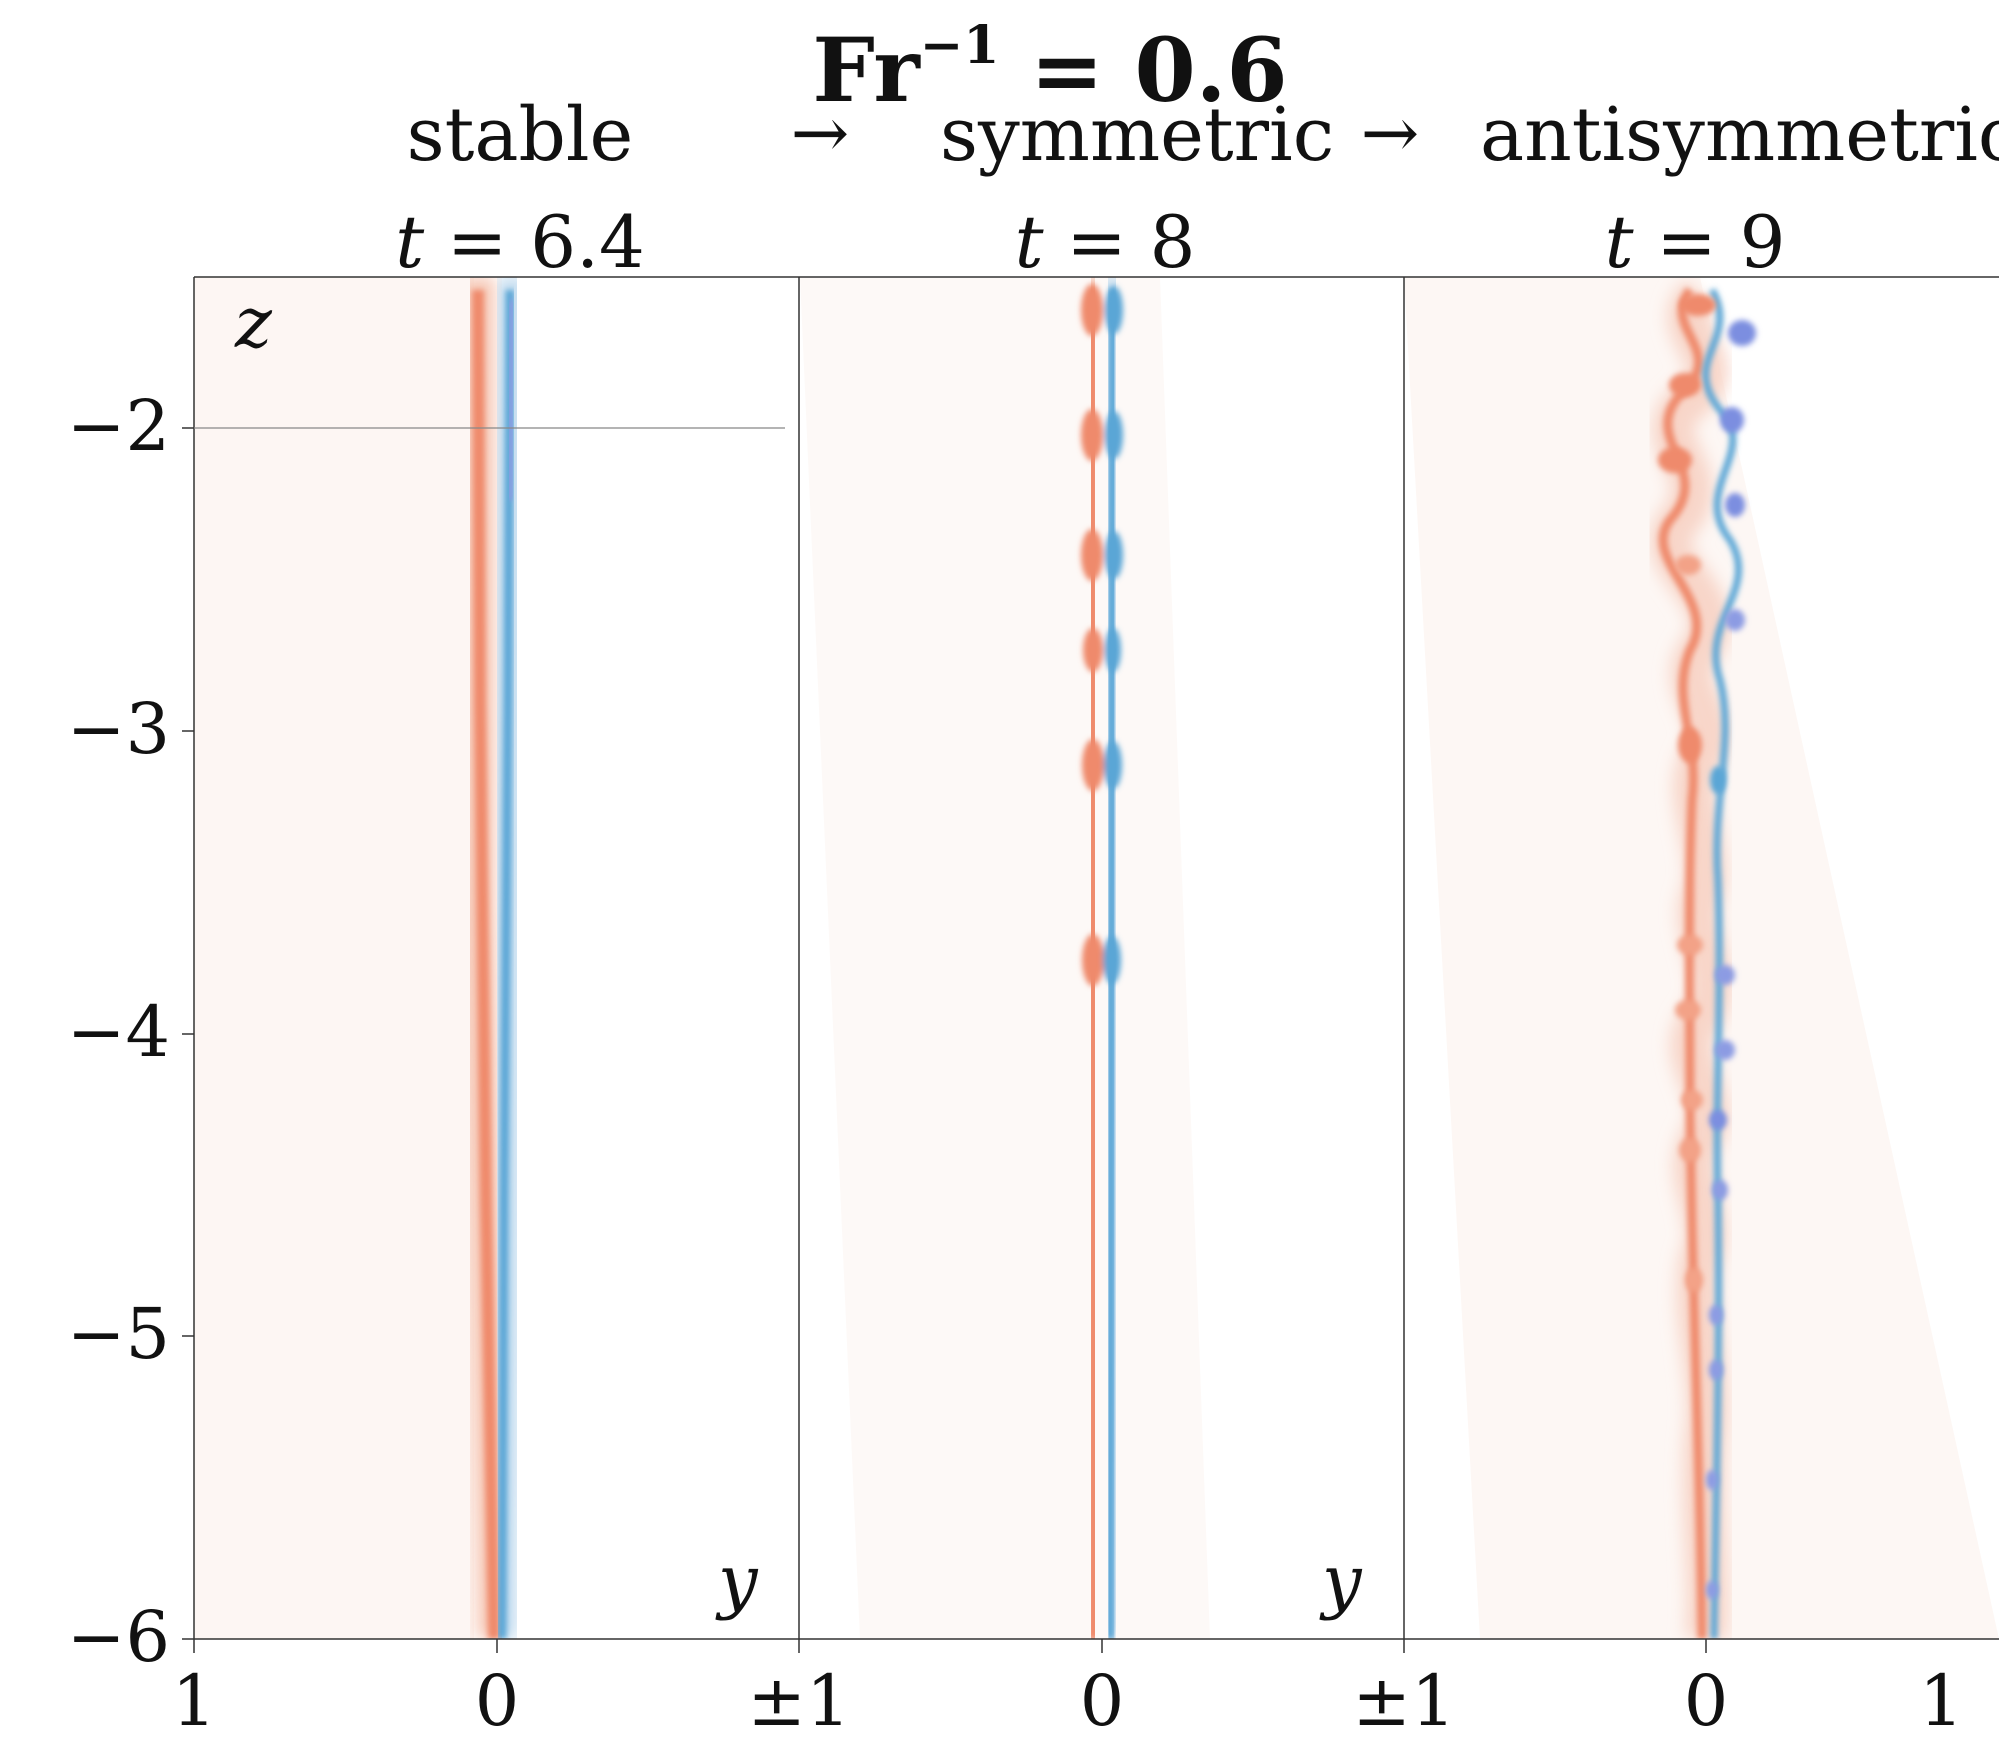 The image size is (1999, 1750). Describe the element at coordinates (520, 135) in the screenshot. I see `regime-label-stable: stable` at that location.